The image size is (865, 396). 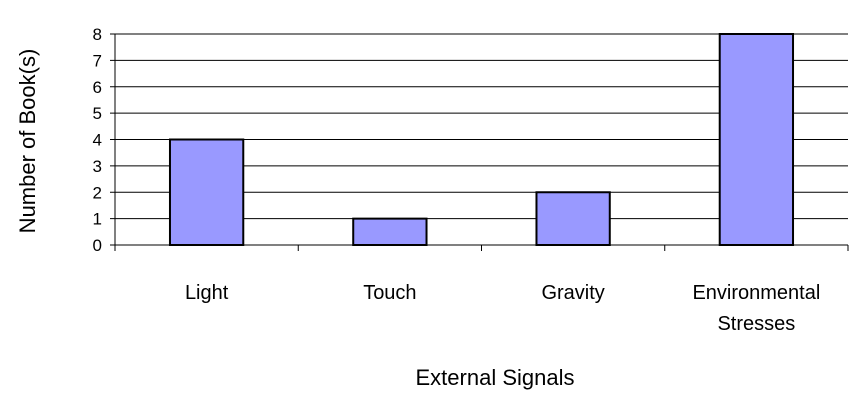 What do you see at coordinates (97, 192) in the screenshot?
I see `y-tick-label: 2` at bounding box center [97, 192].